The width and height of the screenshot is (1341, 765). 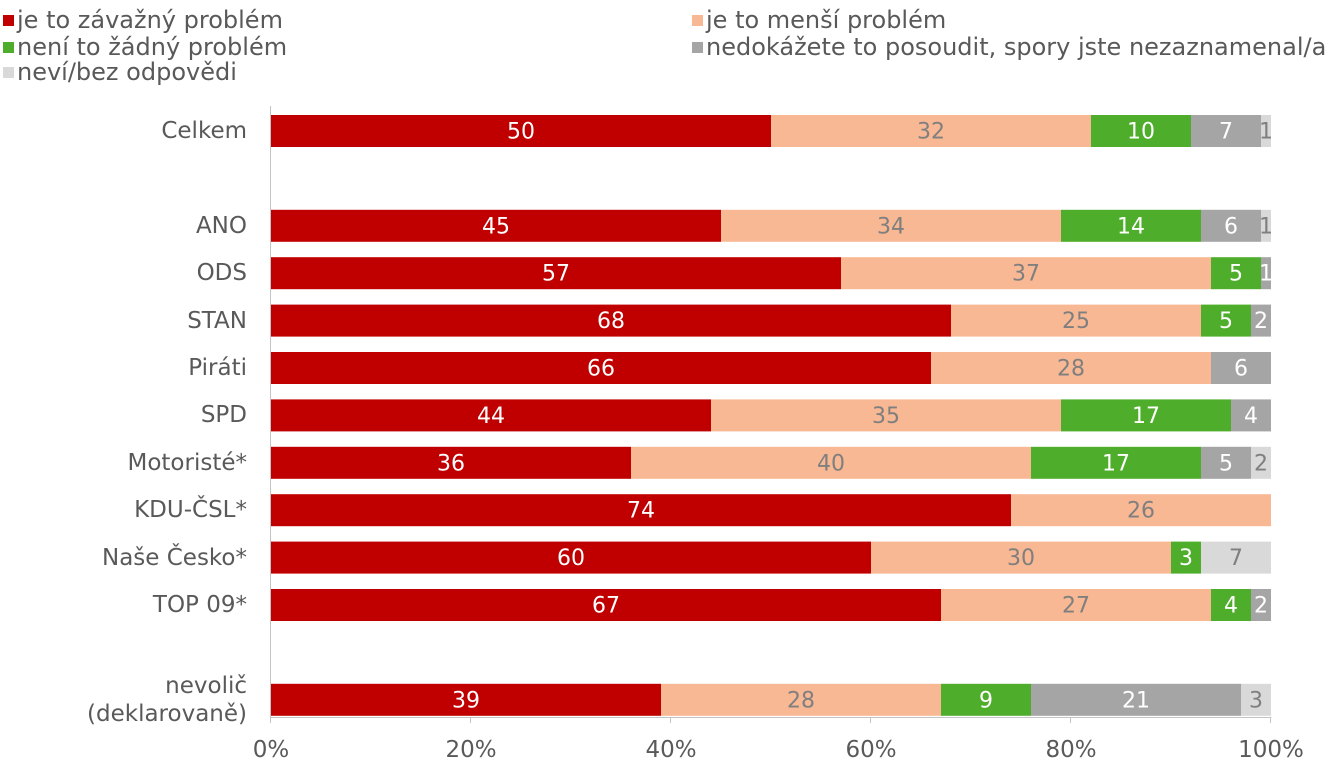 What do you see at coordinates (120, 72) in the screenshot?
I see `legend-item-dont-know: neví/bez odpovědi` at bounding box center [120, 72].